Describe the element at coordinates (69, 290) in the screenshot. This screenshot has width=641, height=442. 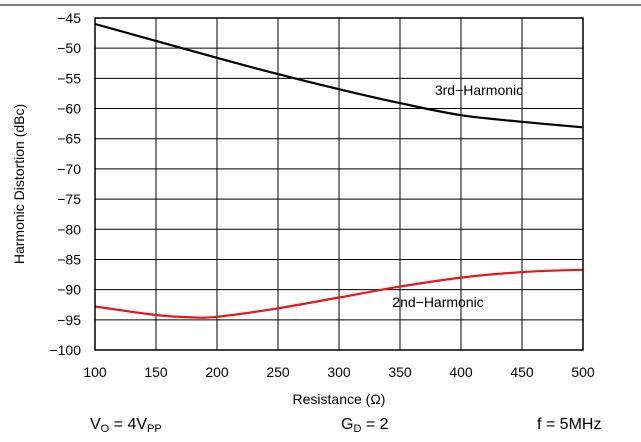
I see `y-tick-label: −90` at that location.